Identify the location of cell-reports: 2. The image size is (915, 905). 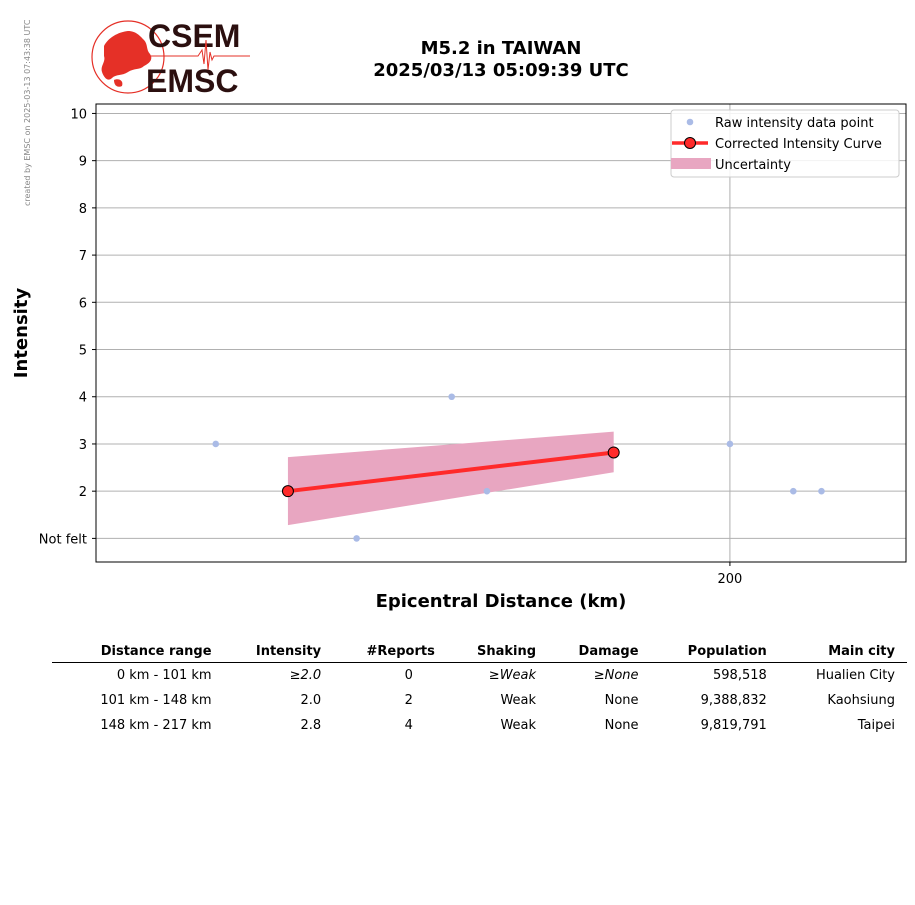
(408, 700).